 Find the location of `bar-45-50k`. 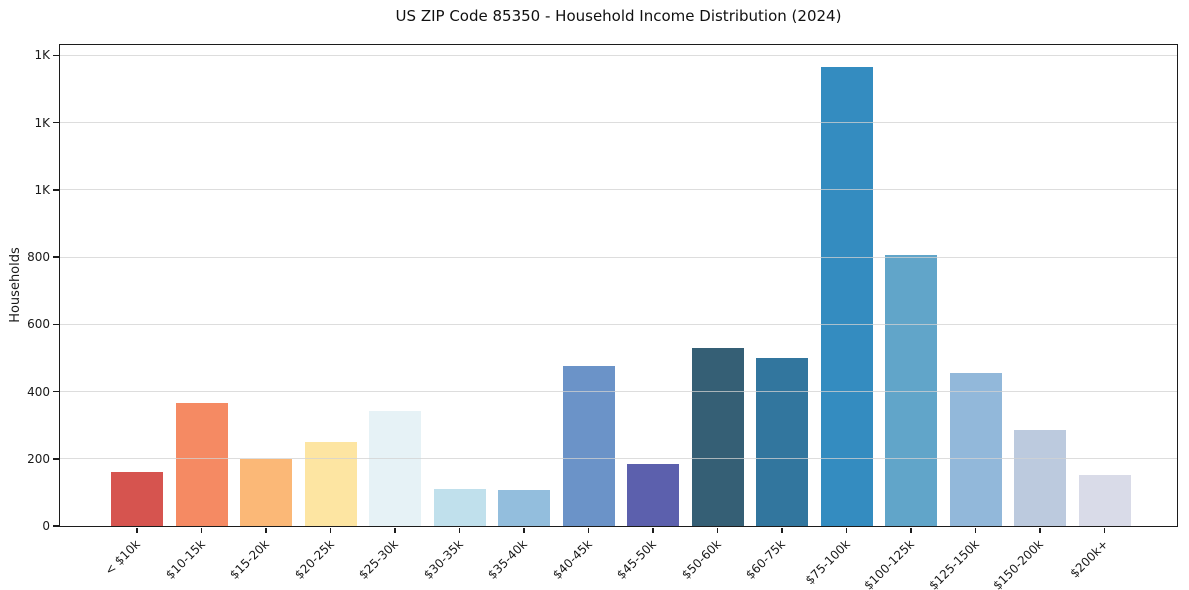

bar-45-50k is located at coordinates (653, 494).